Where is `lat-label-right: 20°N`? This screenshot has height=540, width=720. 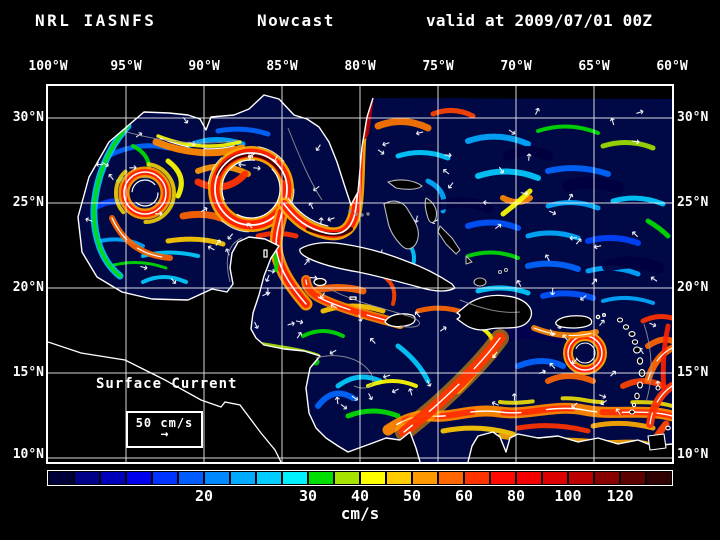
lat-label-right: 20°N is located at coordinates (693, 287).